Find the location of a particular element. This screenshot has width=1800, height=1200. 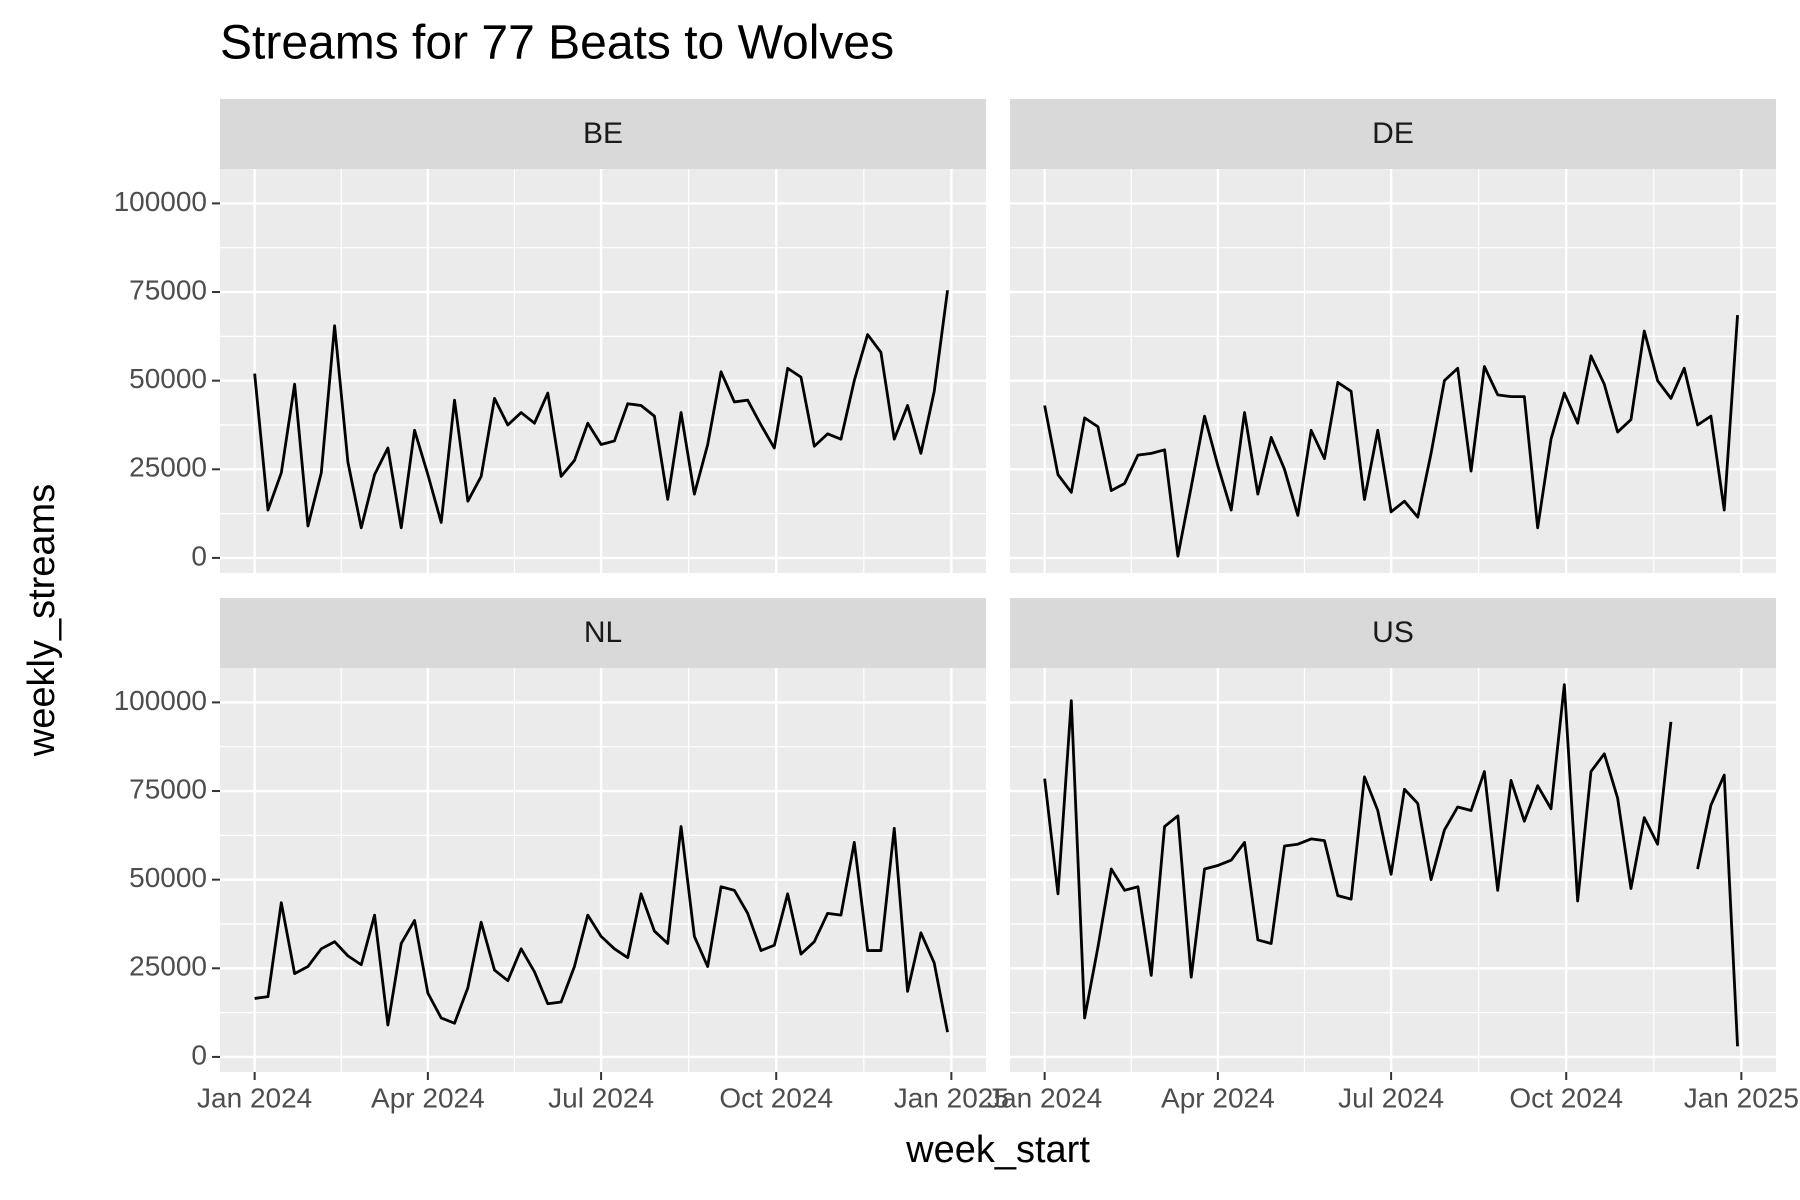

strip-label: NL is located at coordinates (603, 632).